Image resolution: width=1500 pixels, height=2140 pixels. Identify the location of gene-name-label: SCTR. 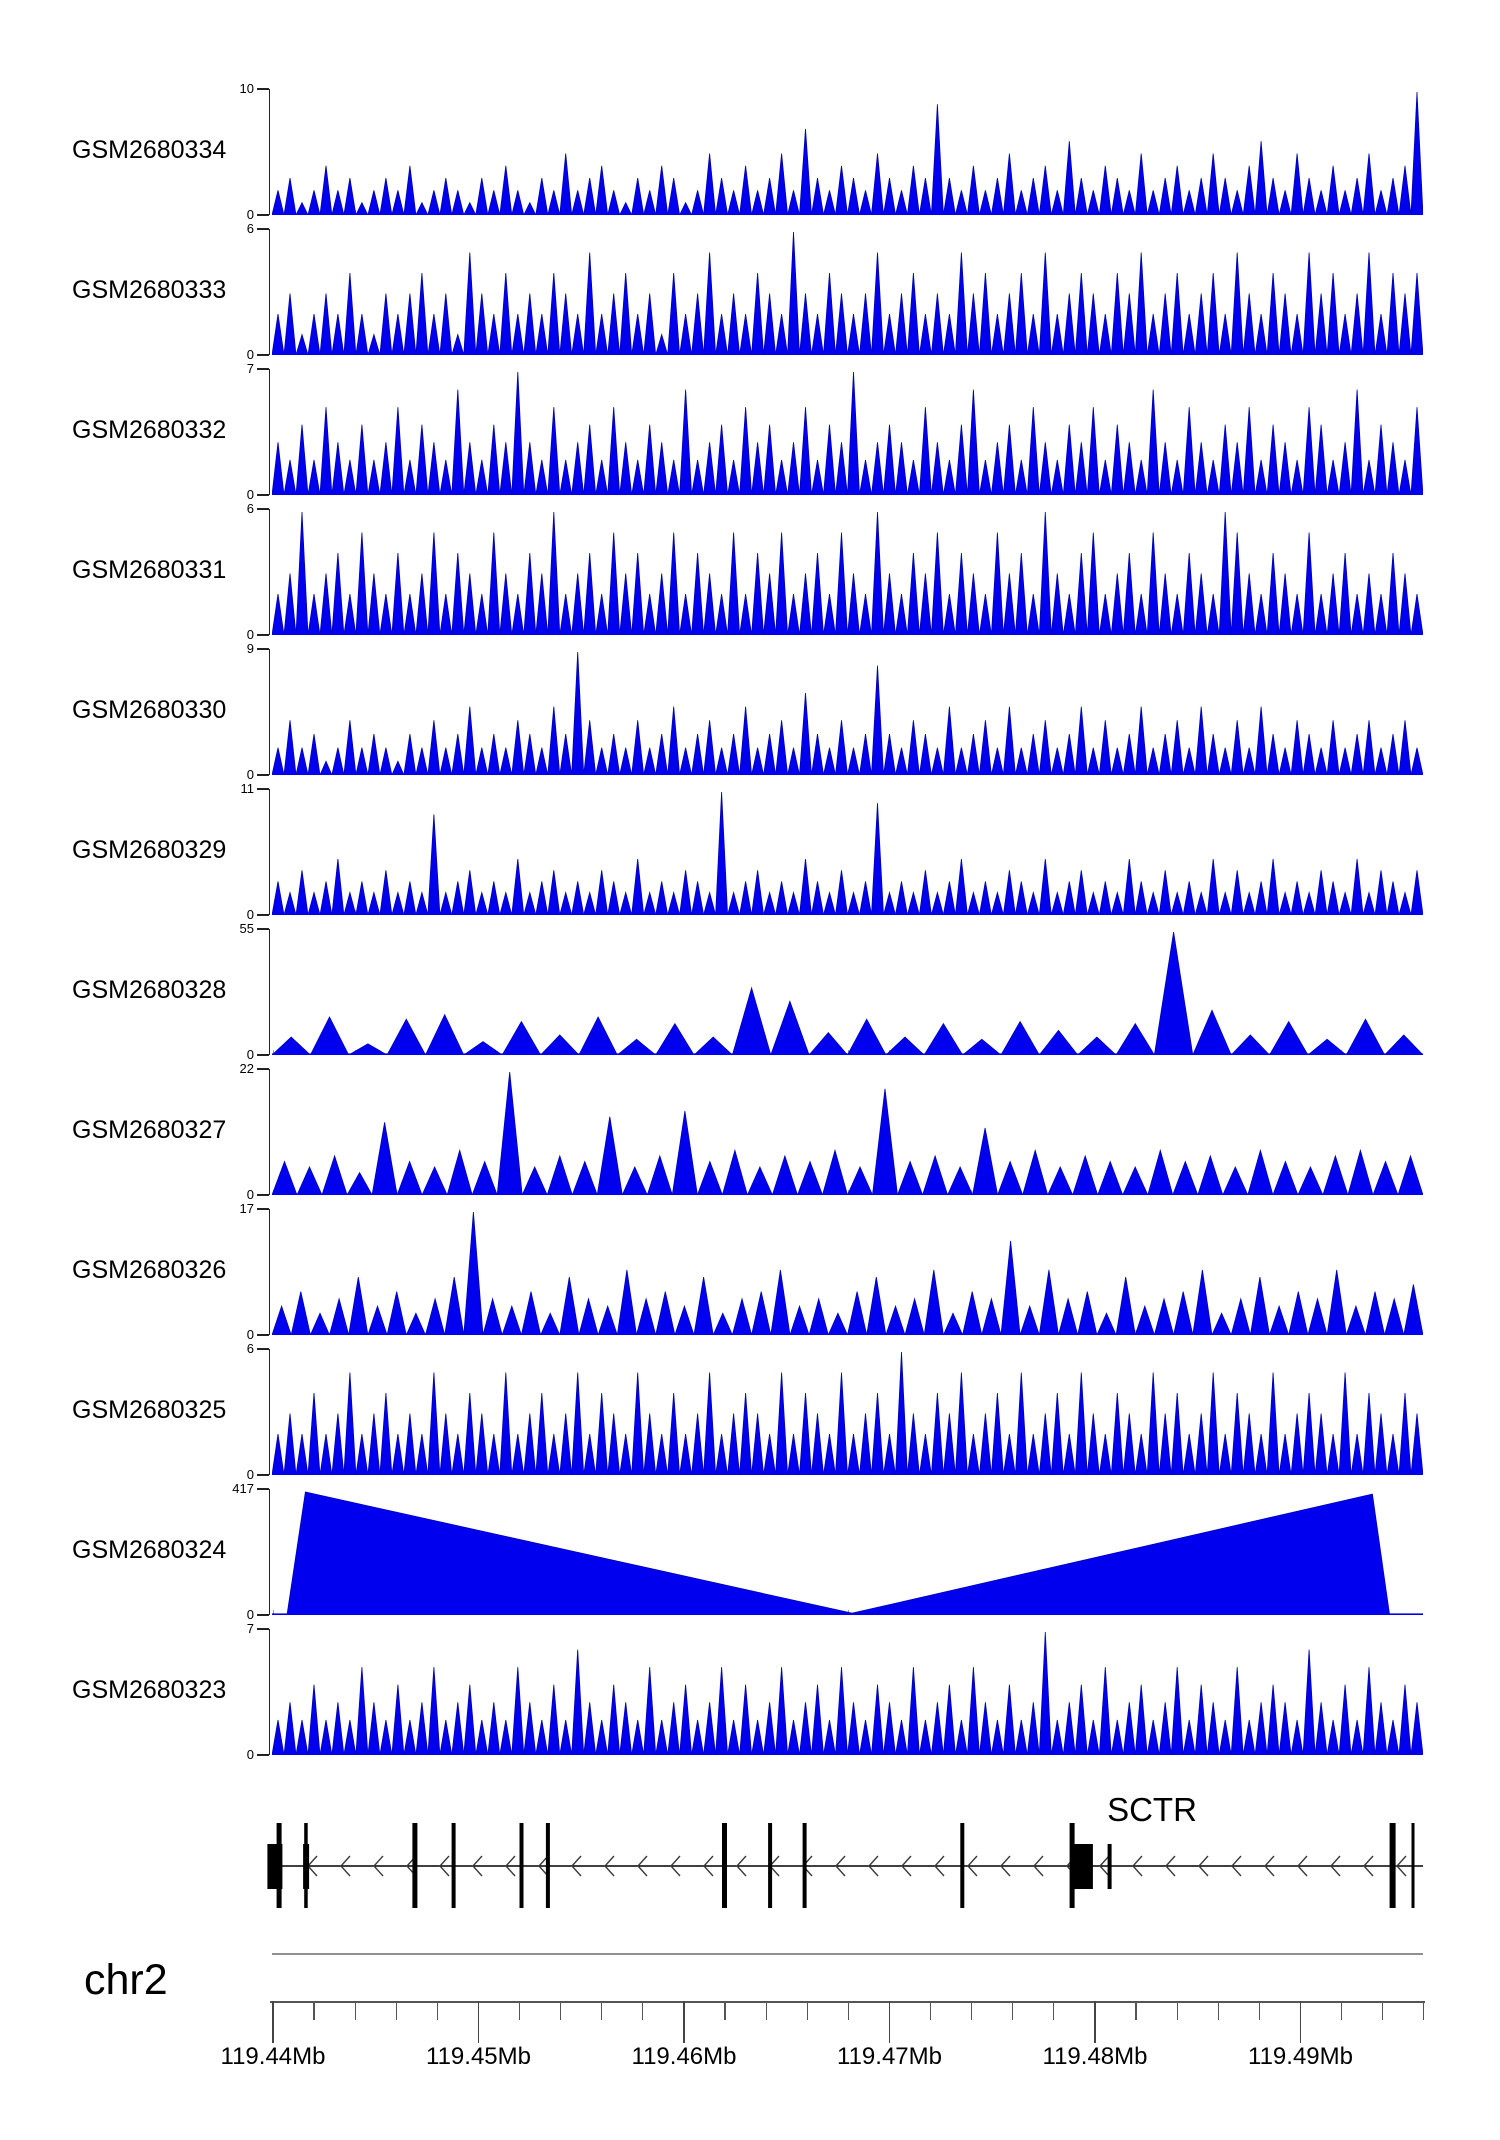
(1152, 1809).